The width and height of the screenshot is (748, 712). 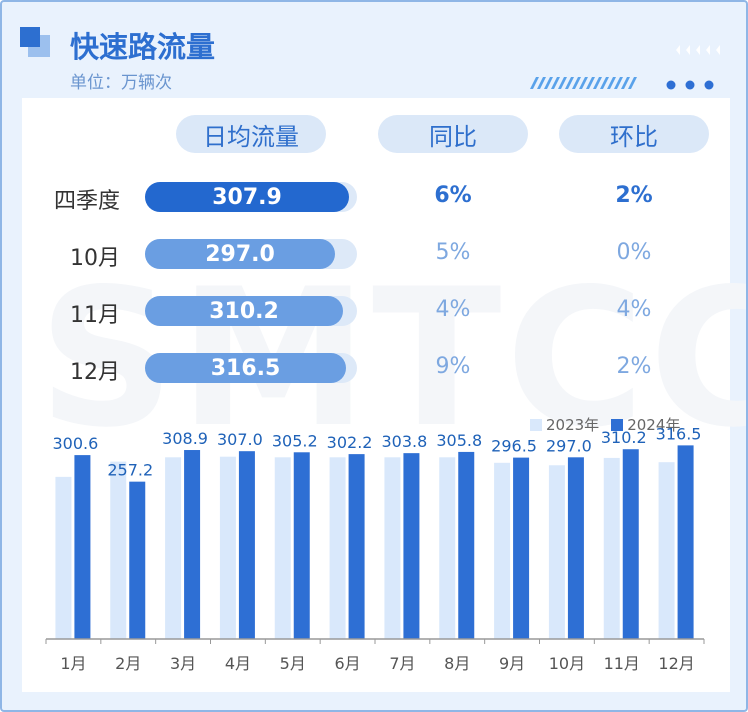 I want to click on legend-swatch-2024, so click(x=617, y=424).